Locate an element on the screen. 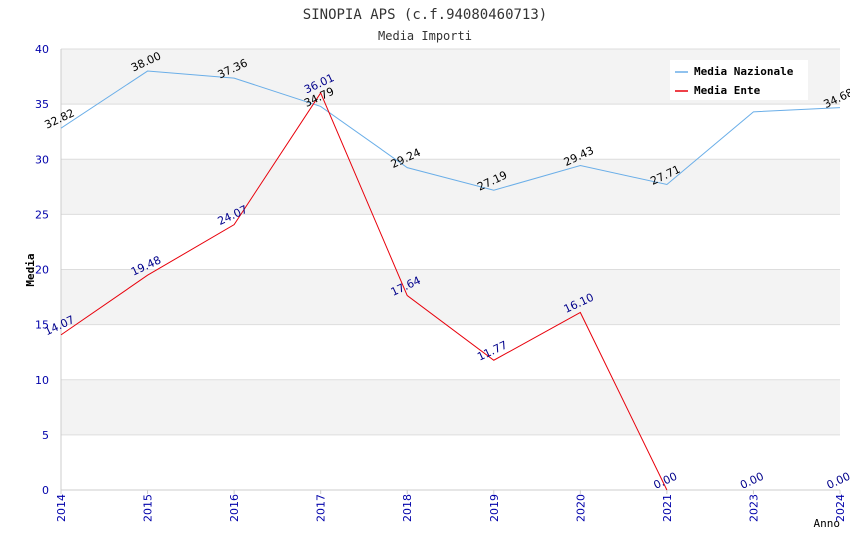  y-axis-label: Media is located at coordinates (30, 269).